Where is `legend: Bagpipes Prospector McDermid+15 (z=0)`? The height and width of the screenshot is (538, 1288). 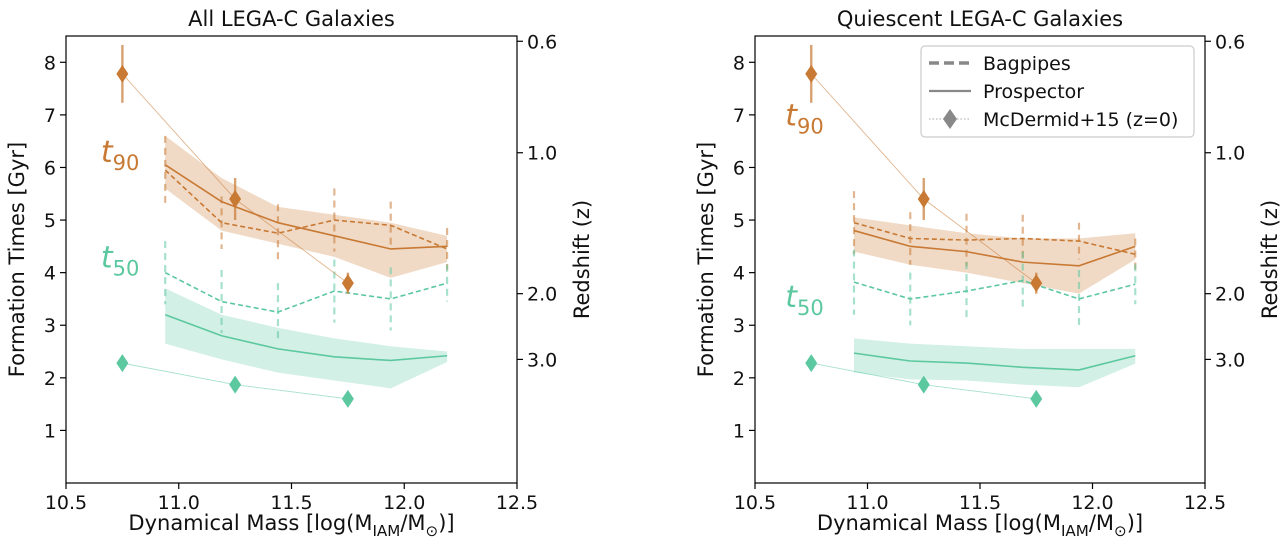 legend: Bagpipes Prospector McDermid+15 (z=0) is located at coordinates (1057, 91).